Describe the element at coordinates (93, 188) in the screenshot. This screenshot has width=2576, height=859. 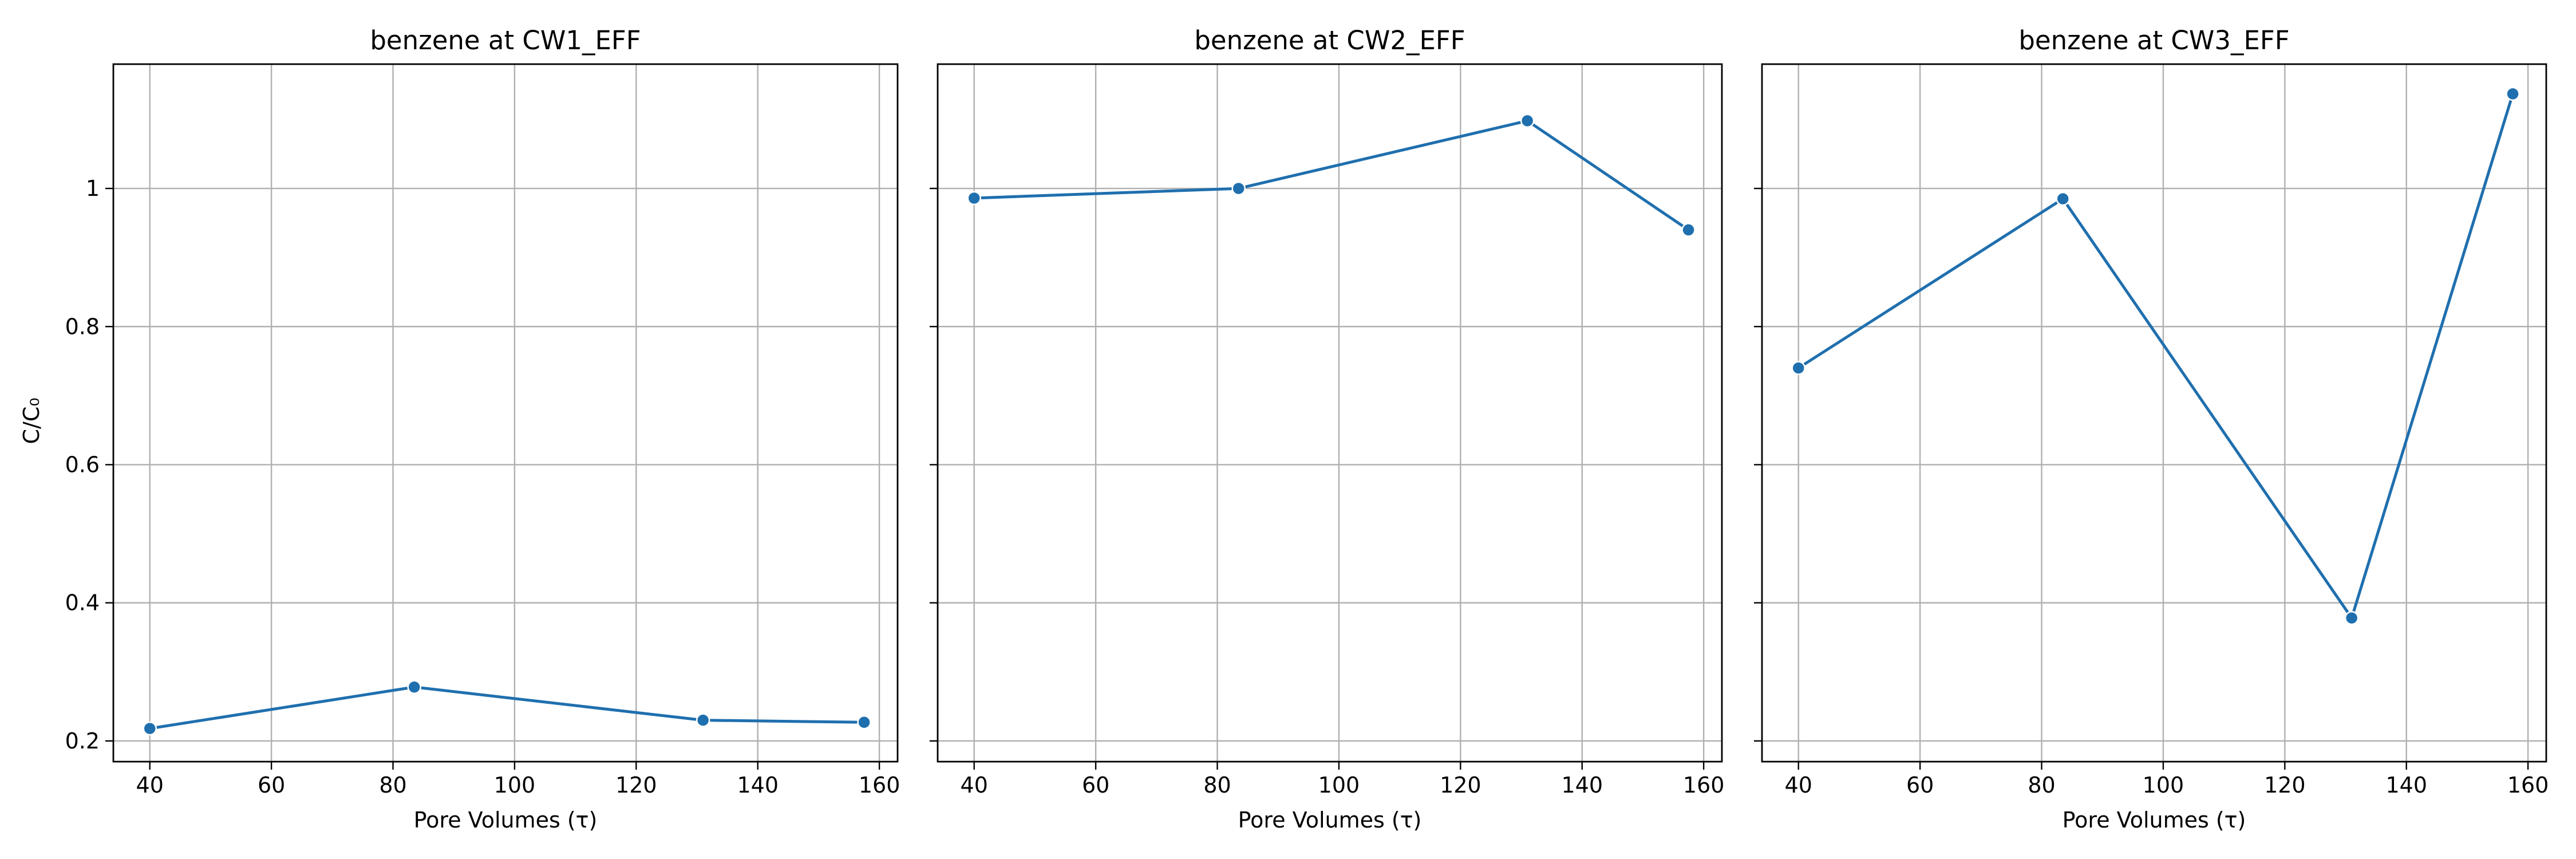
I see `y-tick-label: 1` at that location.